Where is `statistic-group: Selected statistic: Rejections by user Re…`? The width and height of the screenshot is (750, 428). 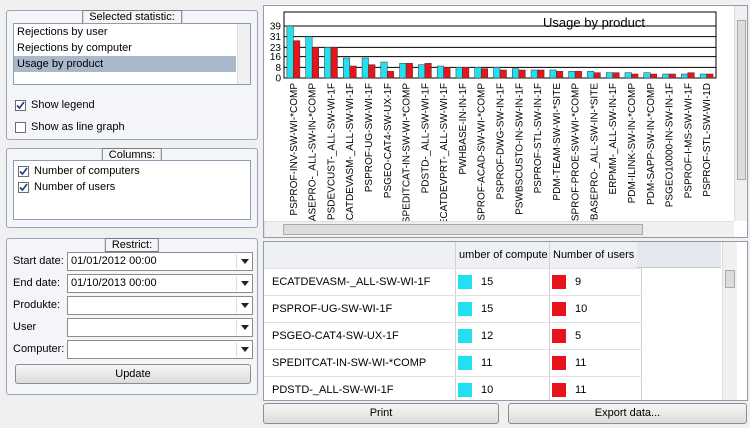
statistic-group: Selected statistic: Rejections by user Re… is located at coordinates (132, 75).